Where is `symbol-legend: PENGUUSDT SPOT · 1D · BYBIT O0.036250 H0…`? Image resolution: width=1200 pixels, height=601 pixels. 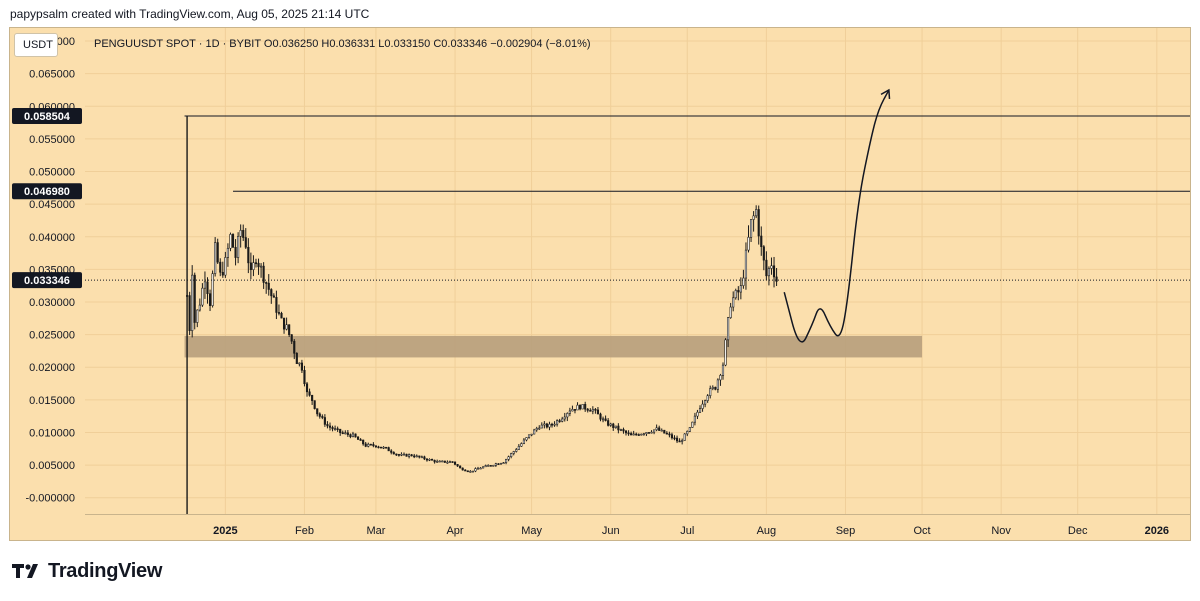
symbol-legend: PENGUUSDT SPOT · 1D · BYBIT O0.036250 H0… is located at coordinates (342, 44).